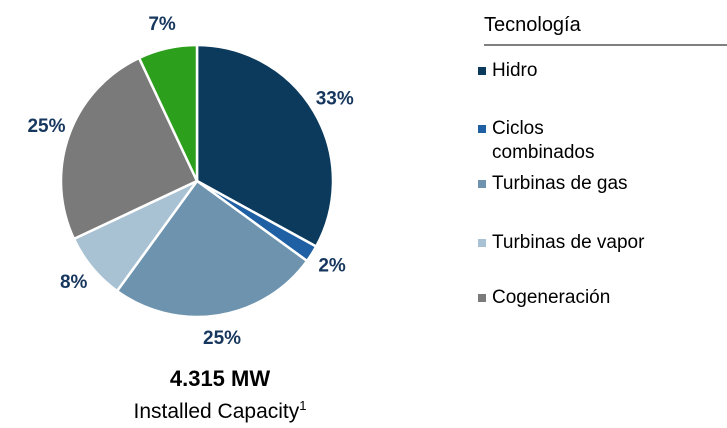 The image size is (727, 428). I want to click on legend-label: Hidro, so click(515, 70).